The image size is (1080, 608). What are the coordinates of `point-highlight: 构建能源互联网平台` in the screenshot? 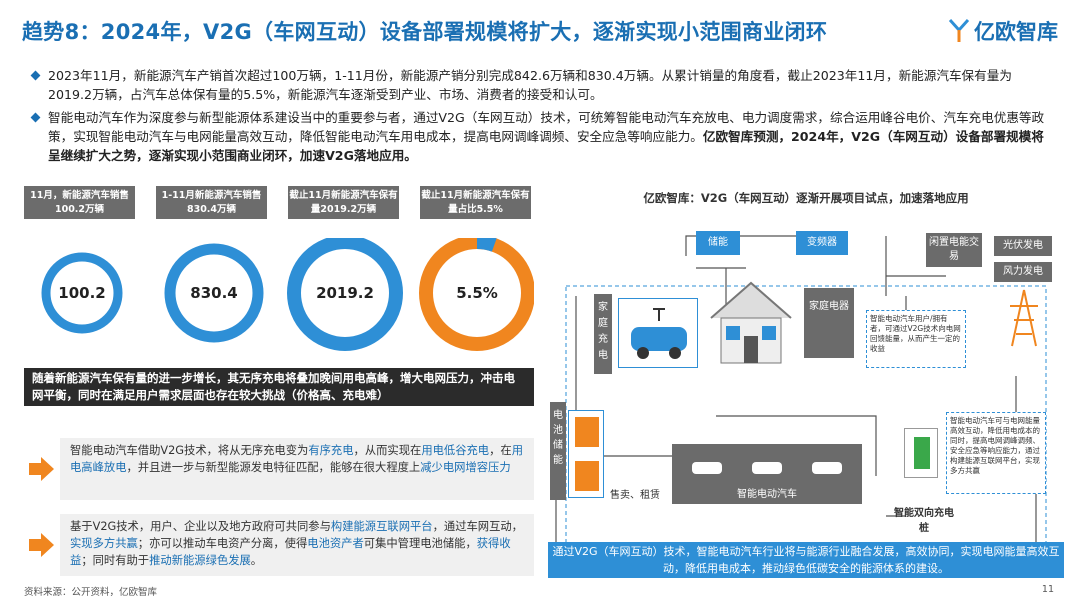 It's located at (381, 526).